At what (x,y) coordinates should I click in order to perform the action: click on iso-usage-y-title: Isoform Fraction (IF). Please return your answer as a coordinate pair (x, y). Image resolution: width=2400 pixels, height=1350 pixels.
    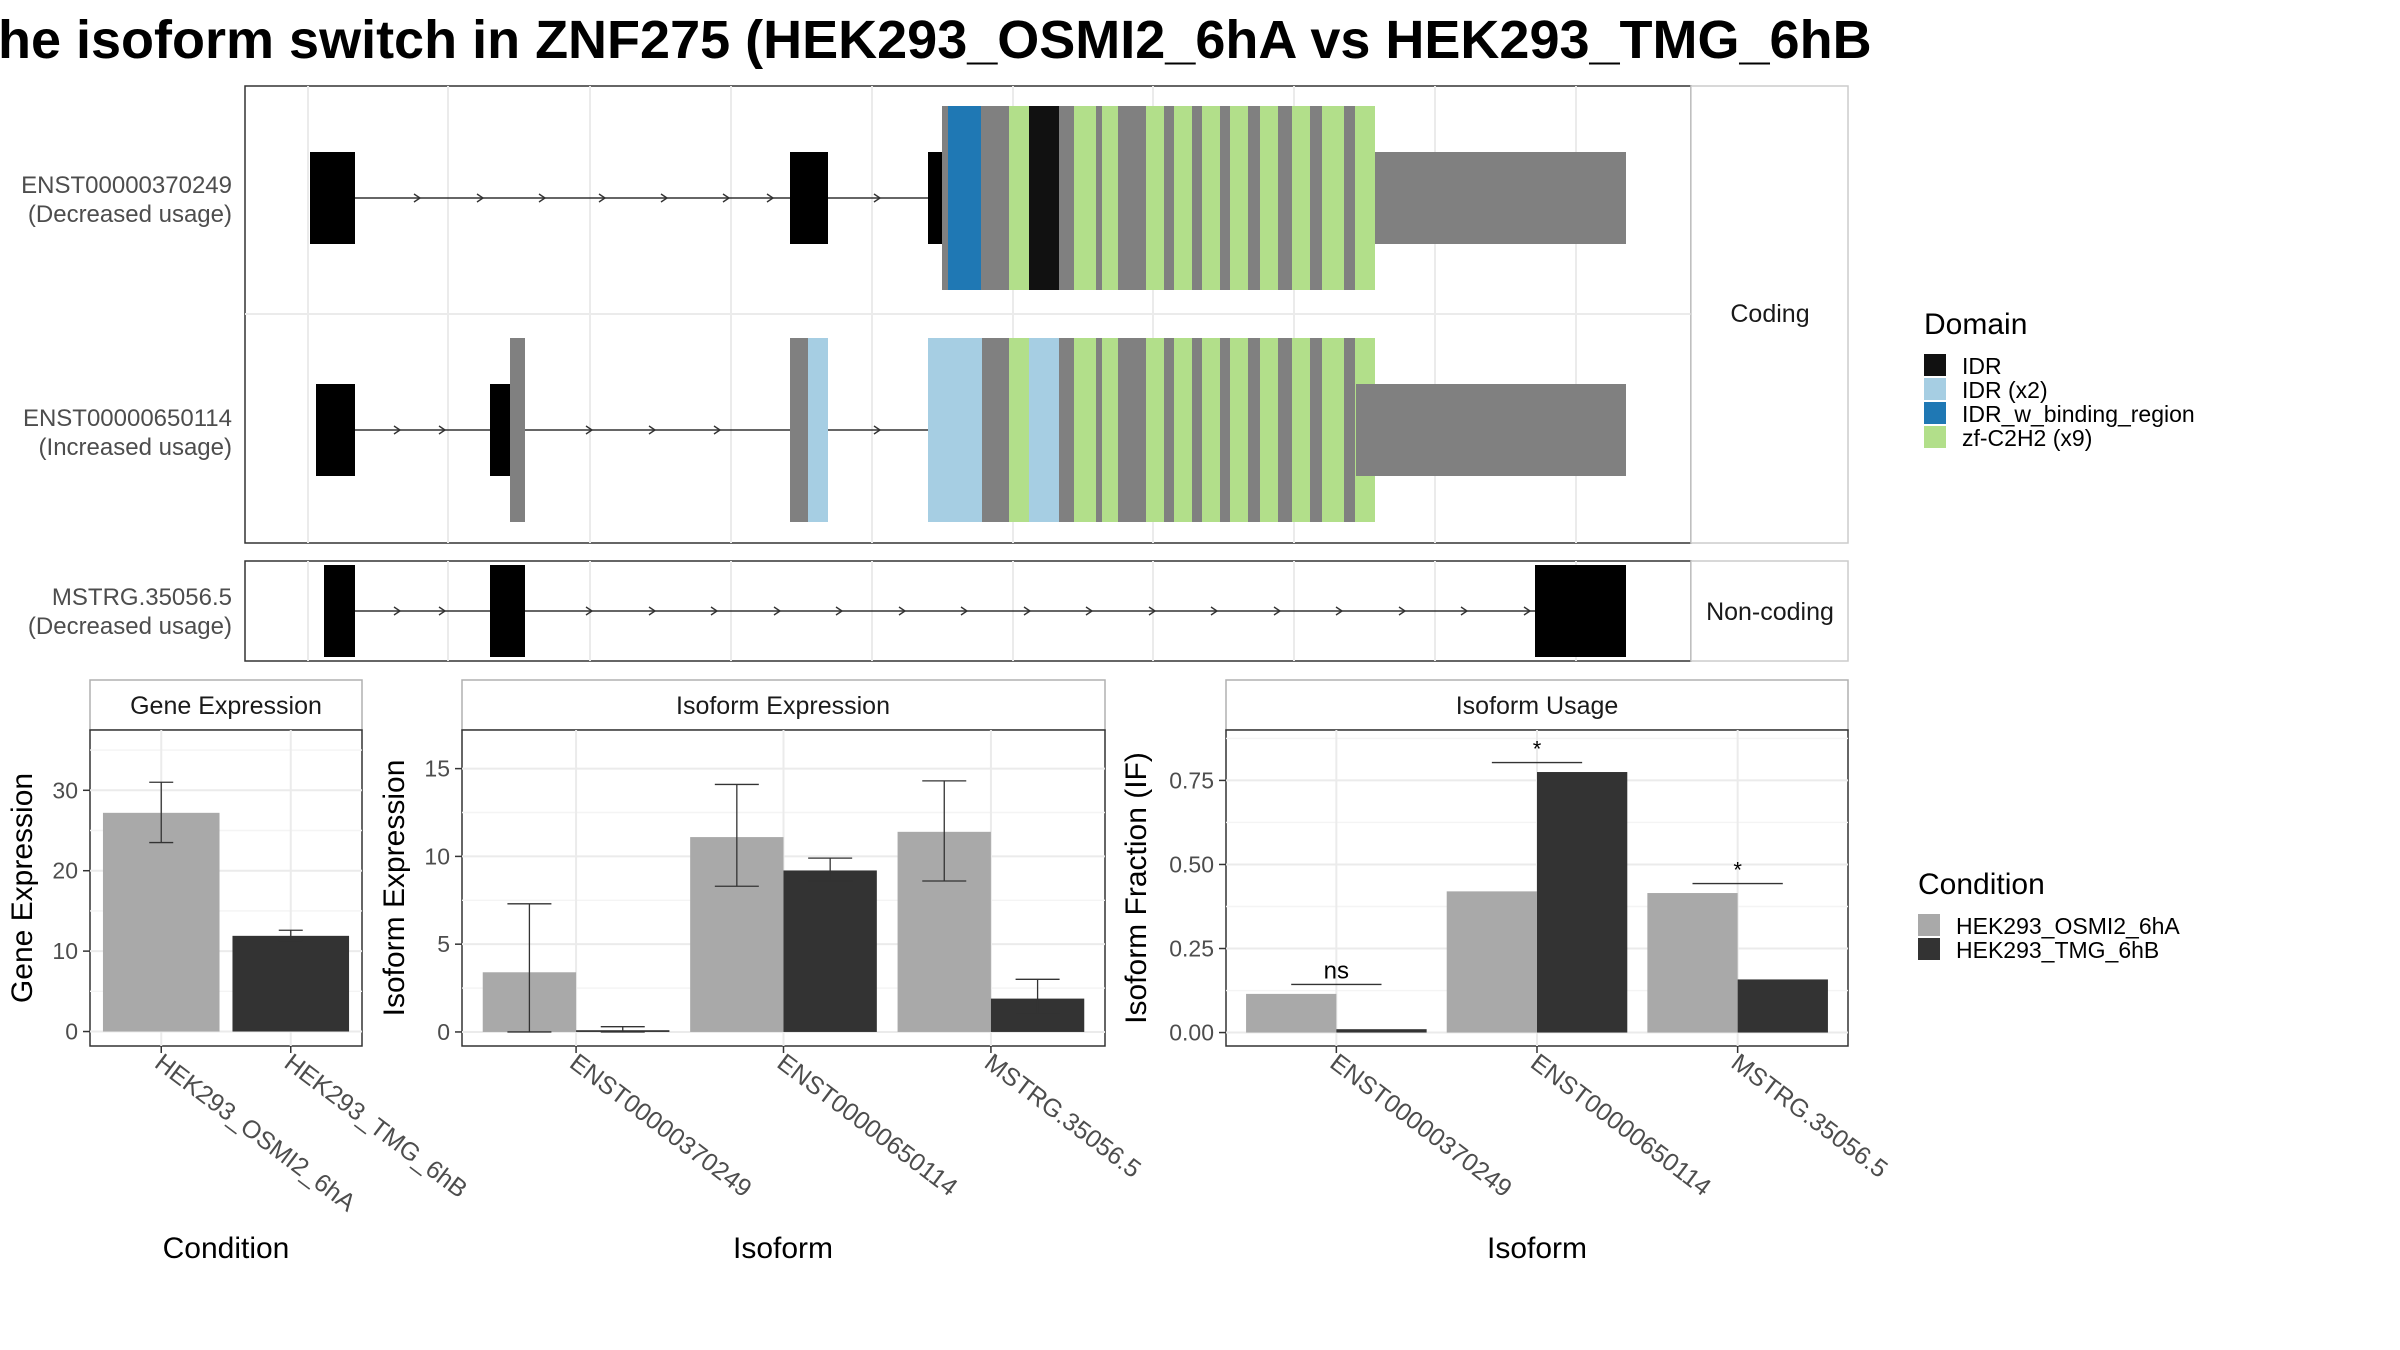
    Looking at the image, I should click on (1136, 888).